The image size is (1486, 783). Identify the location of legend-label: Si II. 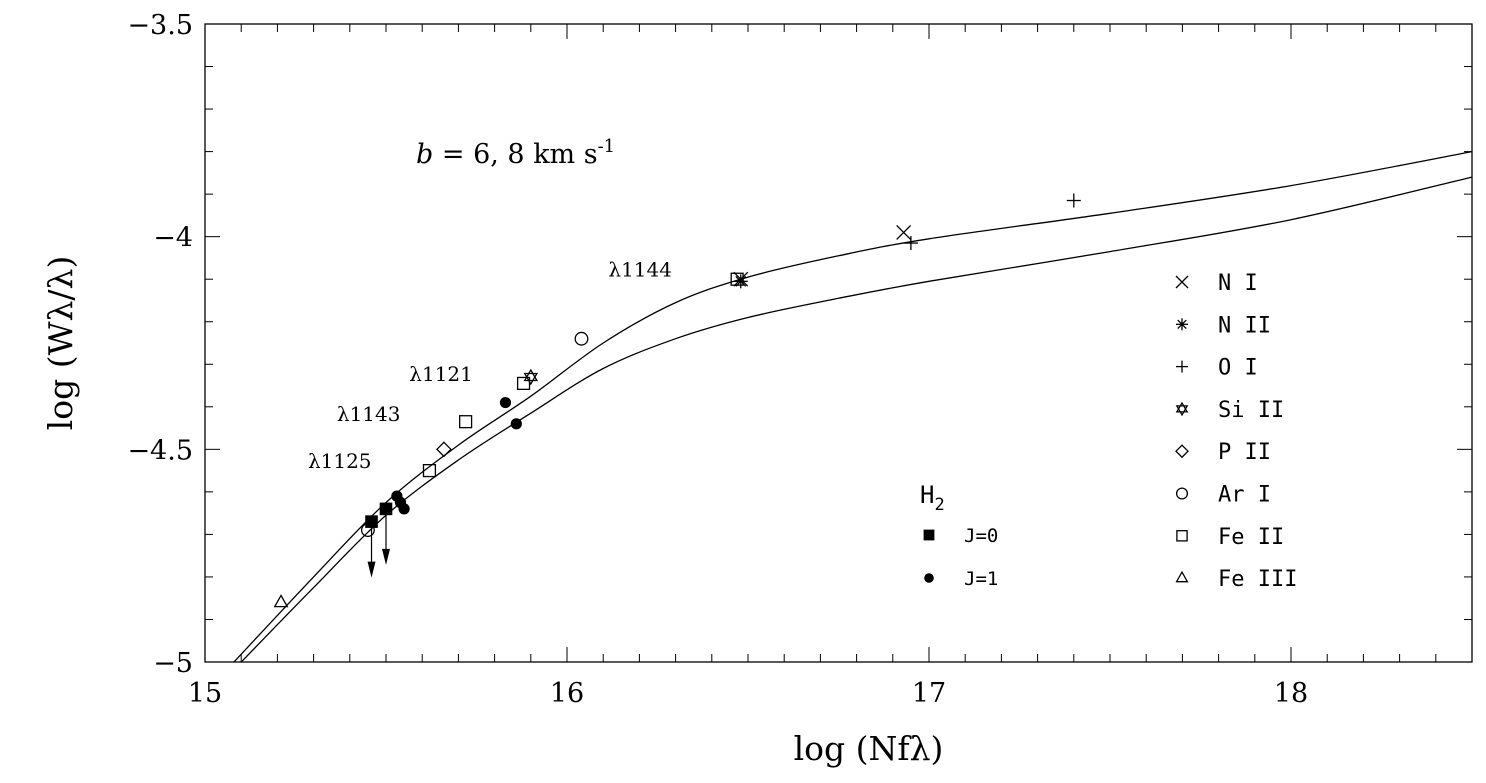
(1251, 410).